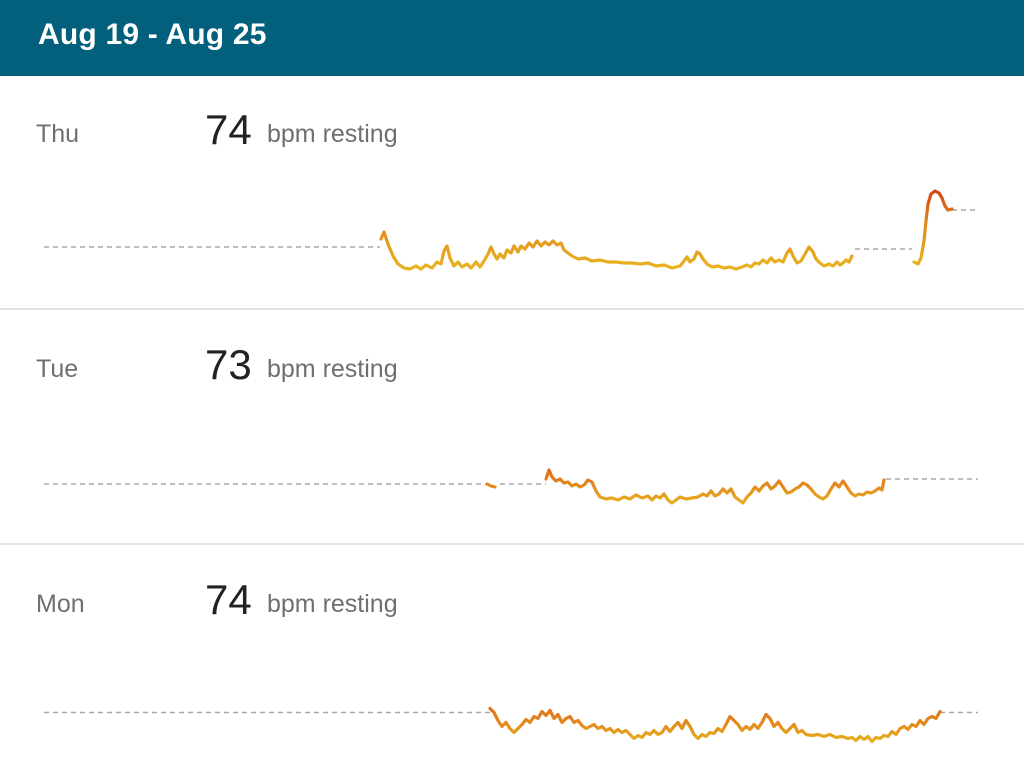  What do you see at coordinates (60, 604) in the screenshot?
I see `day-label: Mon` at bounding box center [60, 604].